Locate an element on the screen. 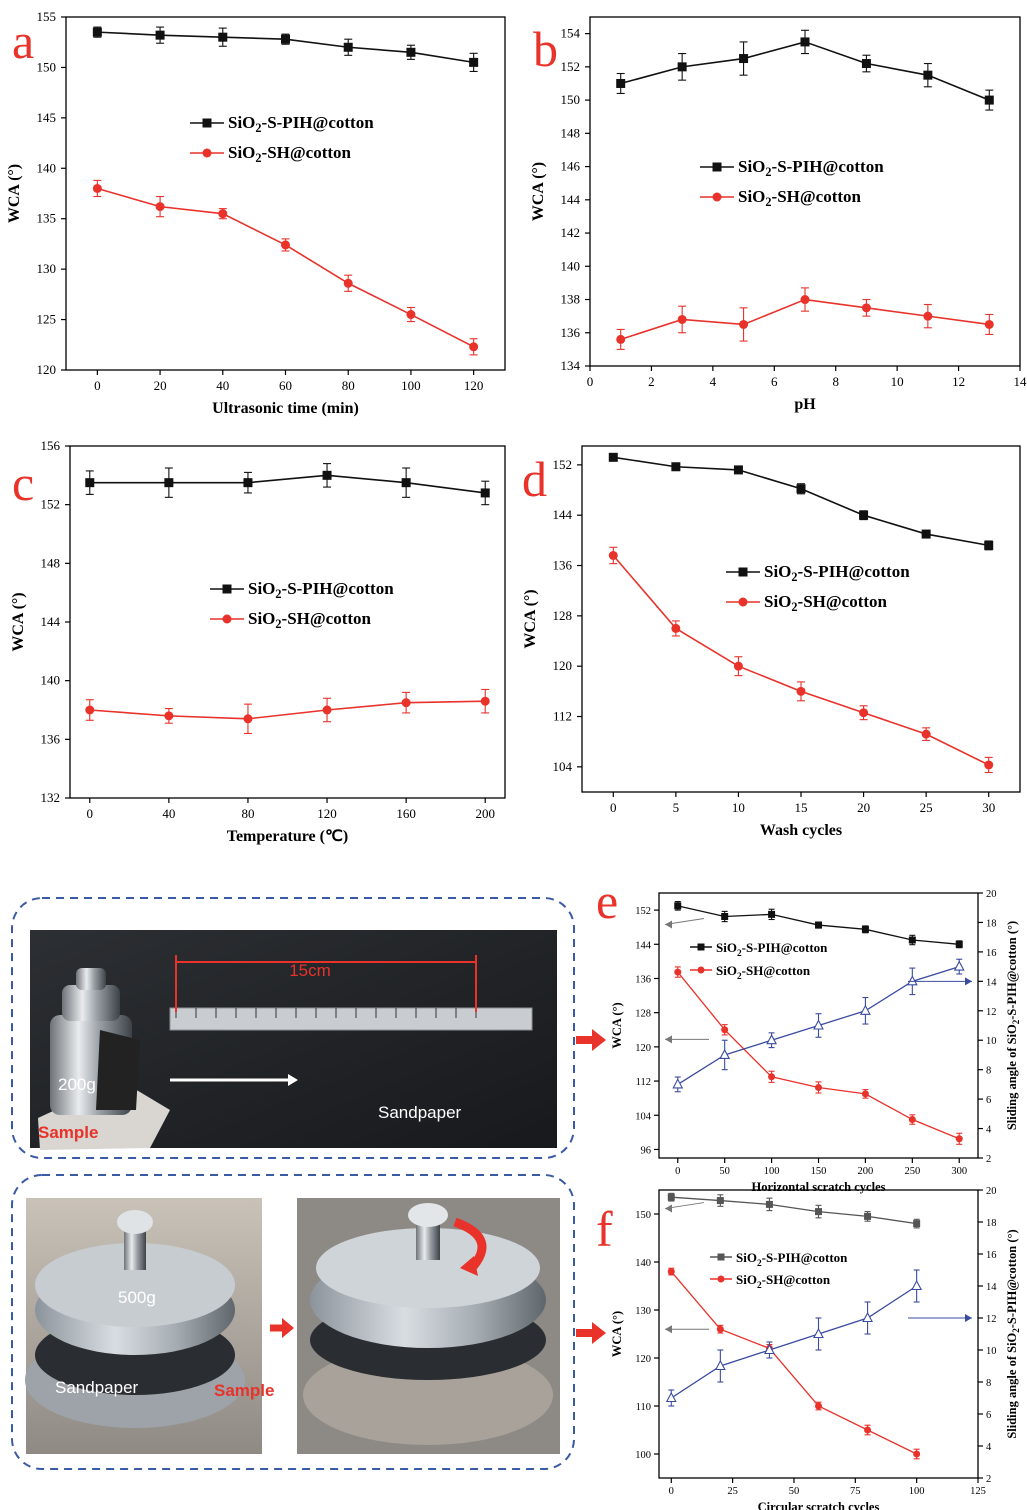 Image resolution: width=1027 pixels, height=1510 pixels. y-tick-label: 155 is located at coordinates (47, 16).